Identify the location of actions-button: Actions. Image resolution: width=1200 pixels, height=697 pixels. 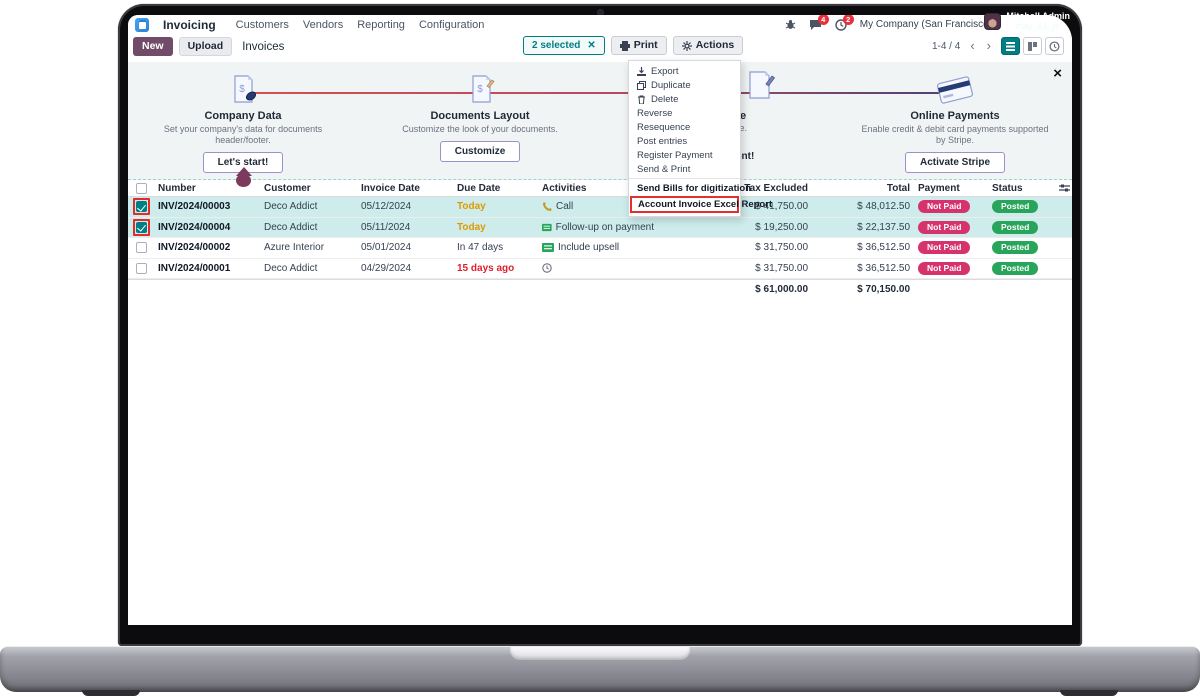
(708, 45).